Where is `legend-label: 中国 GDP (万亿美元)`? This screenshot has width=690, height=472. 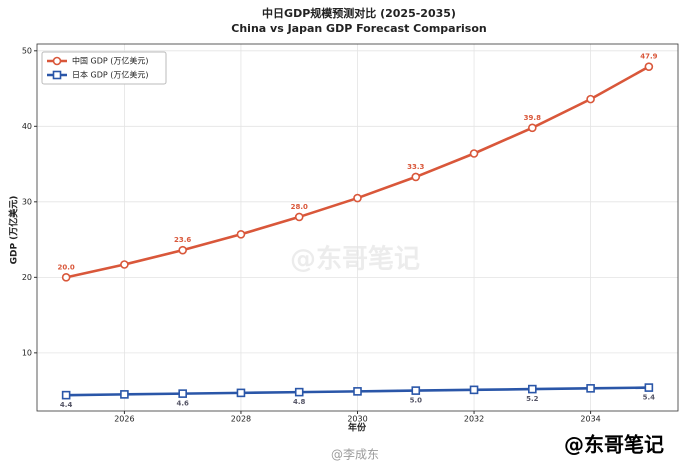
legend-label: 中国 GDP (万亿美元) is located at coordinates (110, 61).